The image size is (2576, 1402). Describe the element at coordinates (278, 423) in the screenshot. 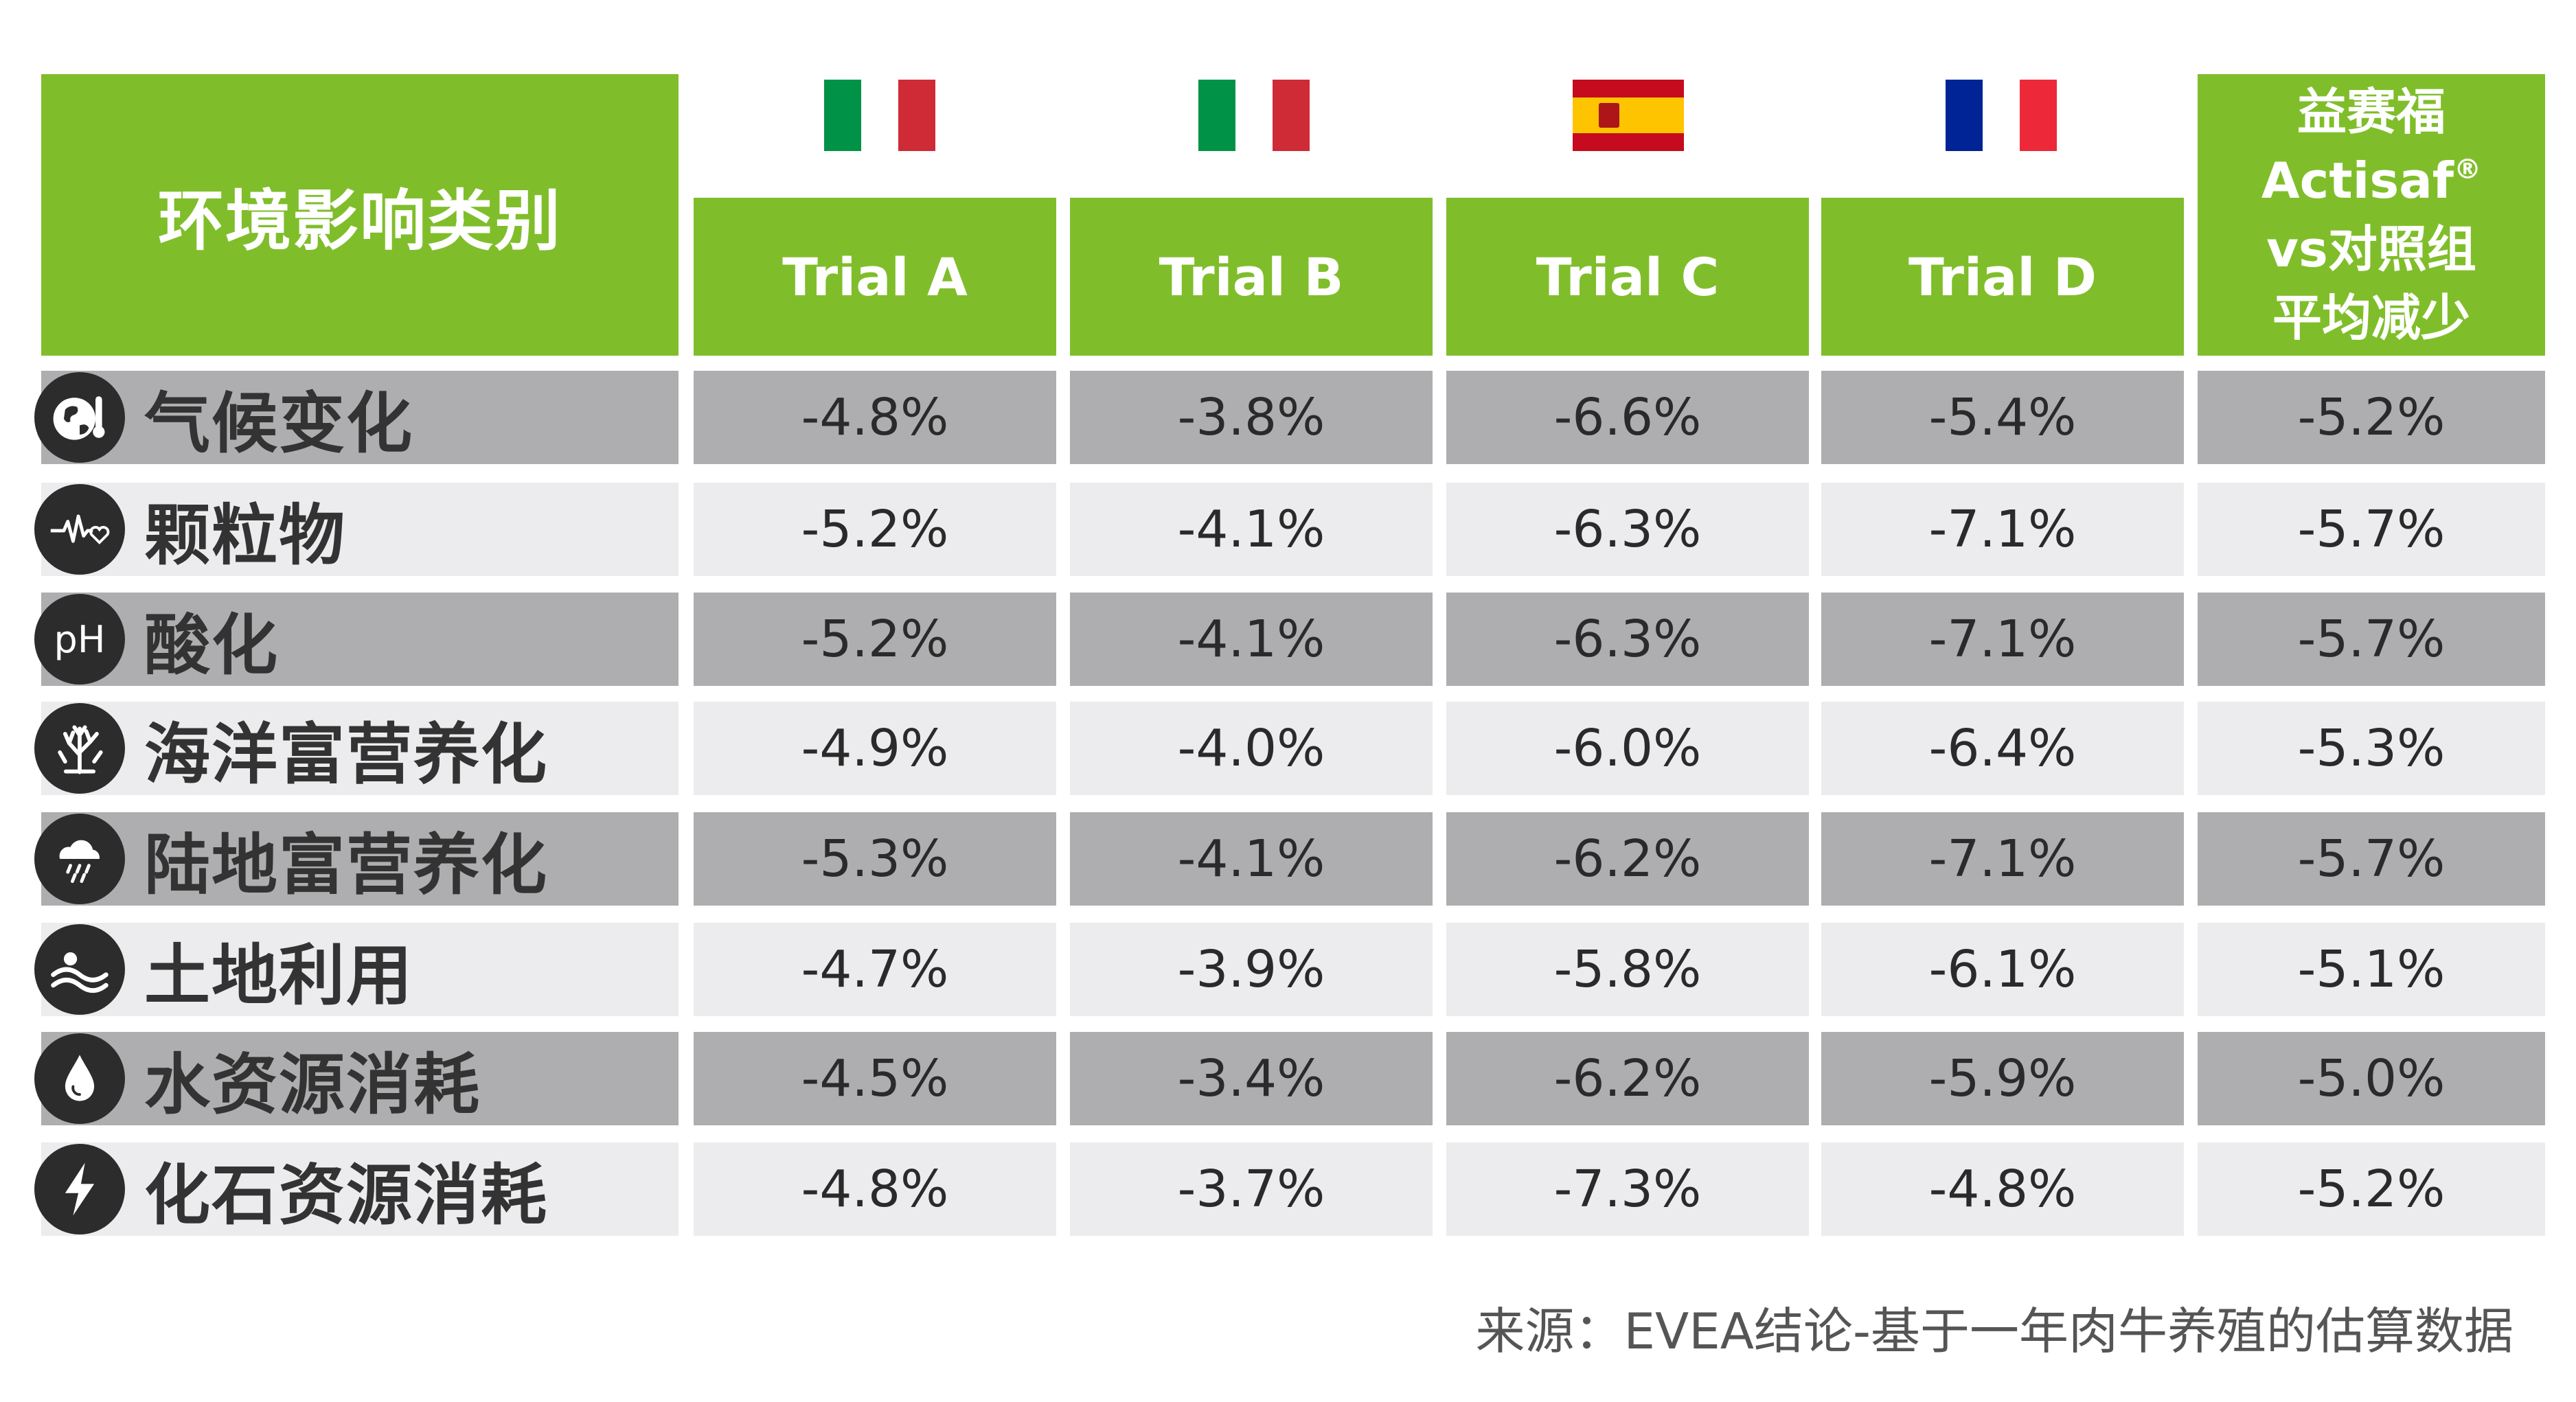

I see `category-name: 气候变化` at that location.